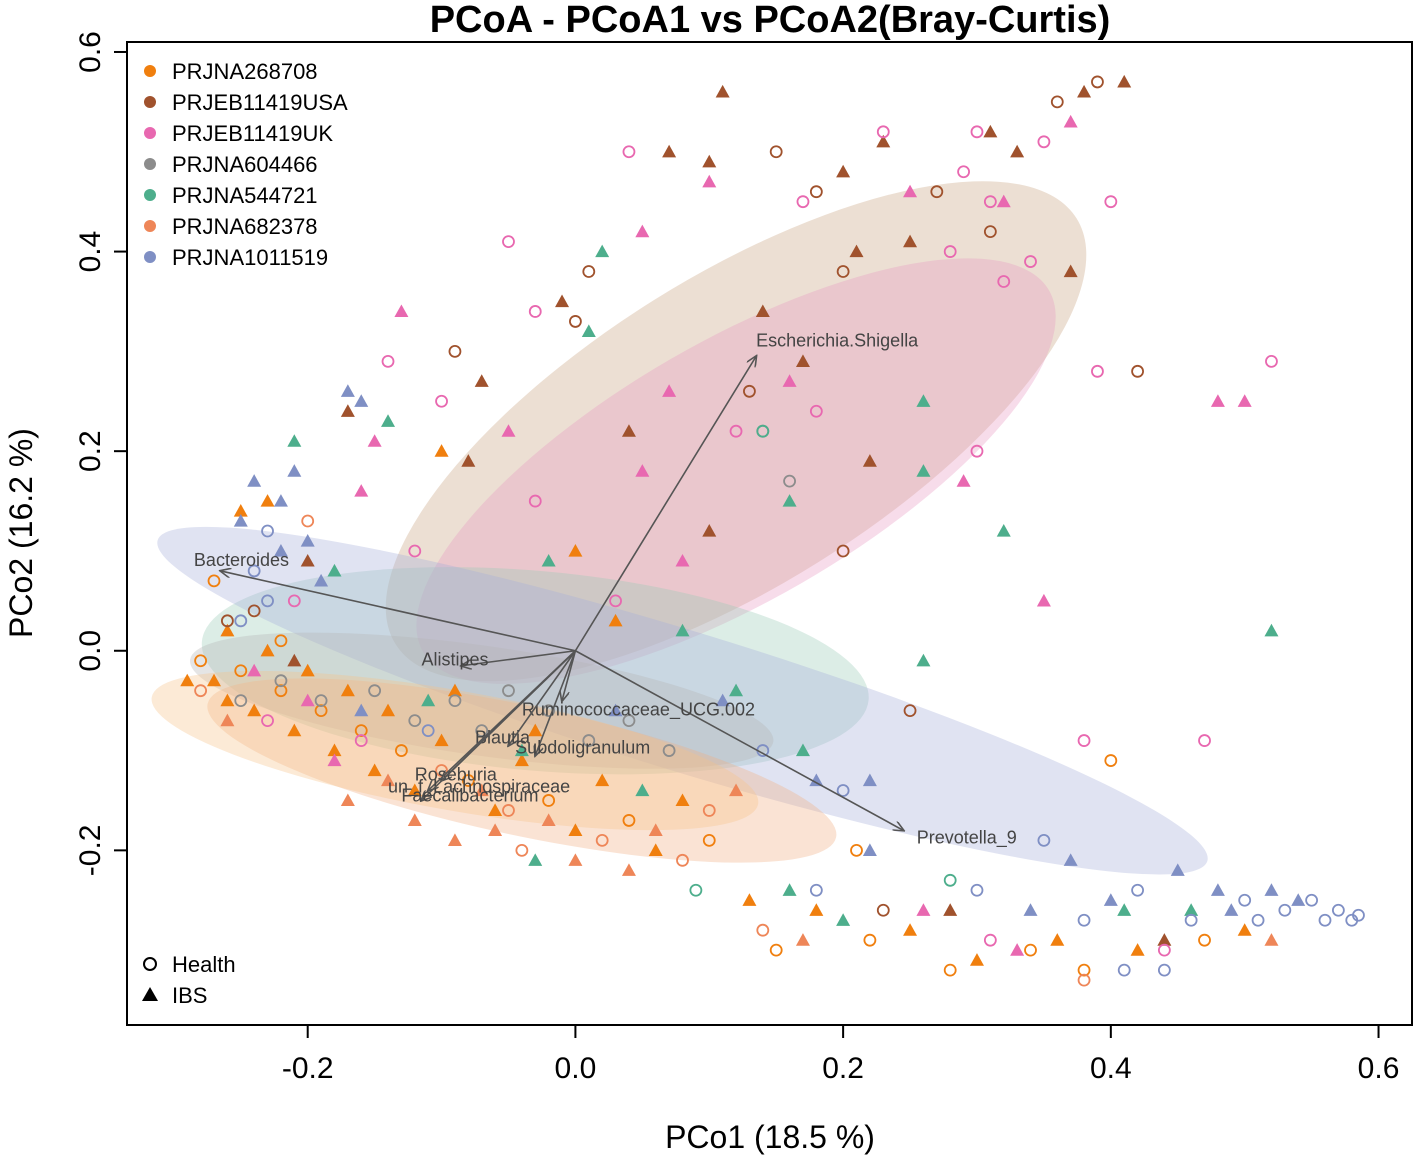  What do you see at coordinates (696, 890) in the screenshot?
I see `point-prjna544721-health` at bounding box center [696, 890].